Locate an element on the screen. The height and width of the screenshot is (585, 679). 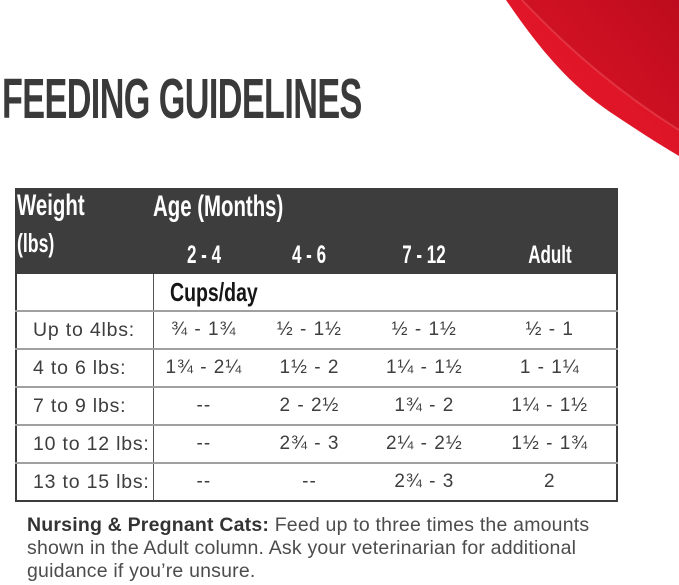
value-cell: ¾ - 1¾ is located at coordinates (203, 329).